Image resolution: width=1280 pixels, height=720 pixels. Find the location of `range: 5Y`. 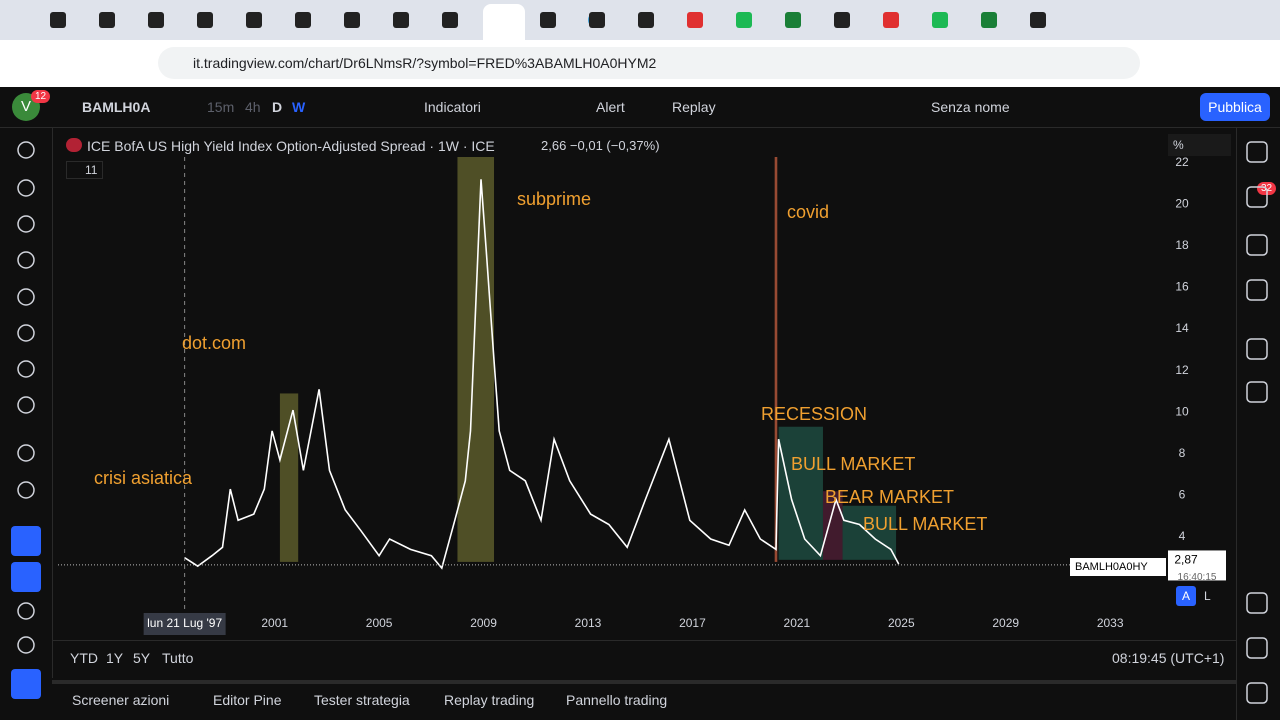

range: 5Y is located at coordinates (142, 658).